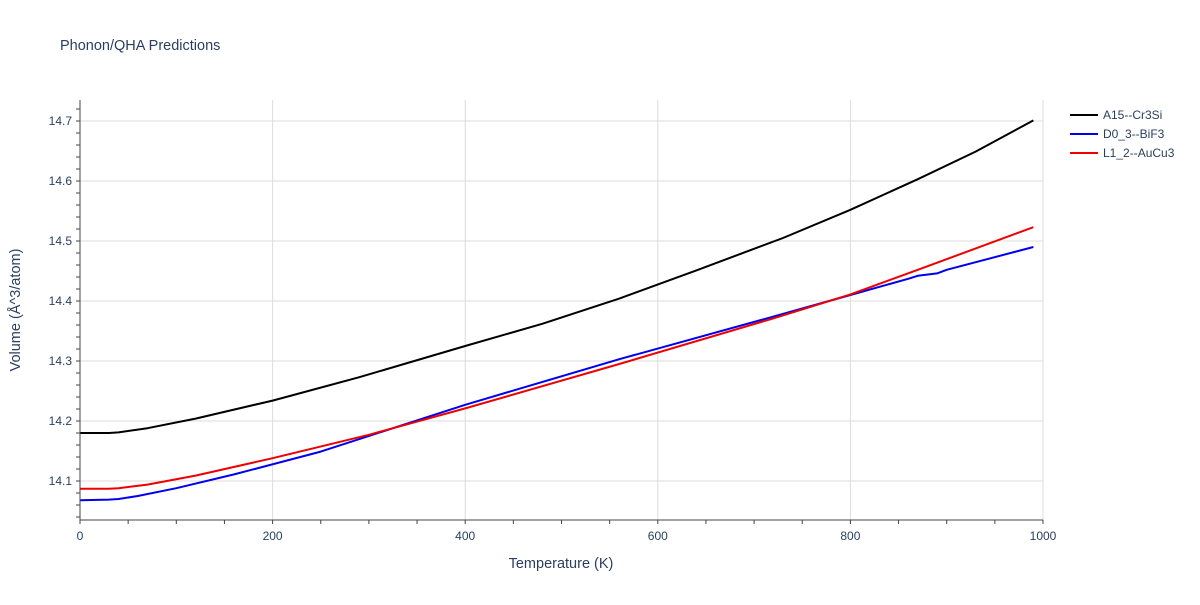 Image resolution: width=1200 pixels, height=605 pixels. Describe the element at coordinates (61, 301) in the screenshot. I see `y-tick-label: 14.4` at that location.